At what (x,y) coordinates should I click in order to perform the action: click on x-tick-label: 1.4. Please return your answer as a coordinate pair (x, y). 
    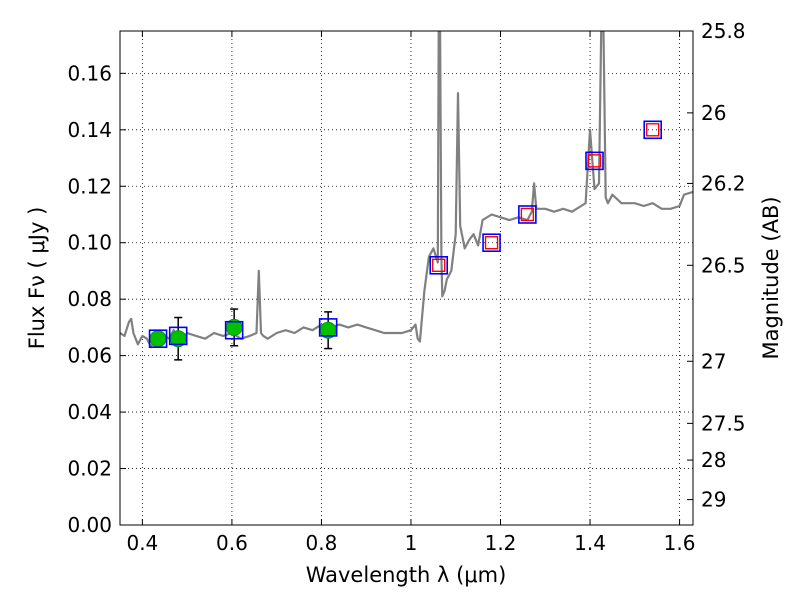
    Looking at the image, I should click on (590, 543).